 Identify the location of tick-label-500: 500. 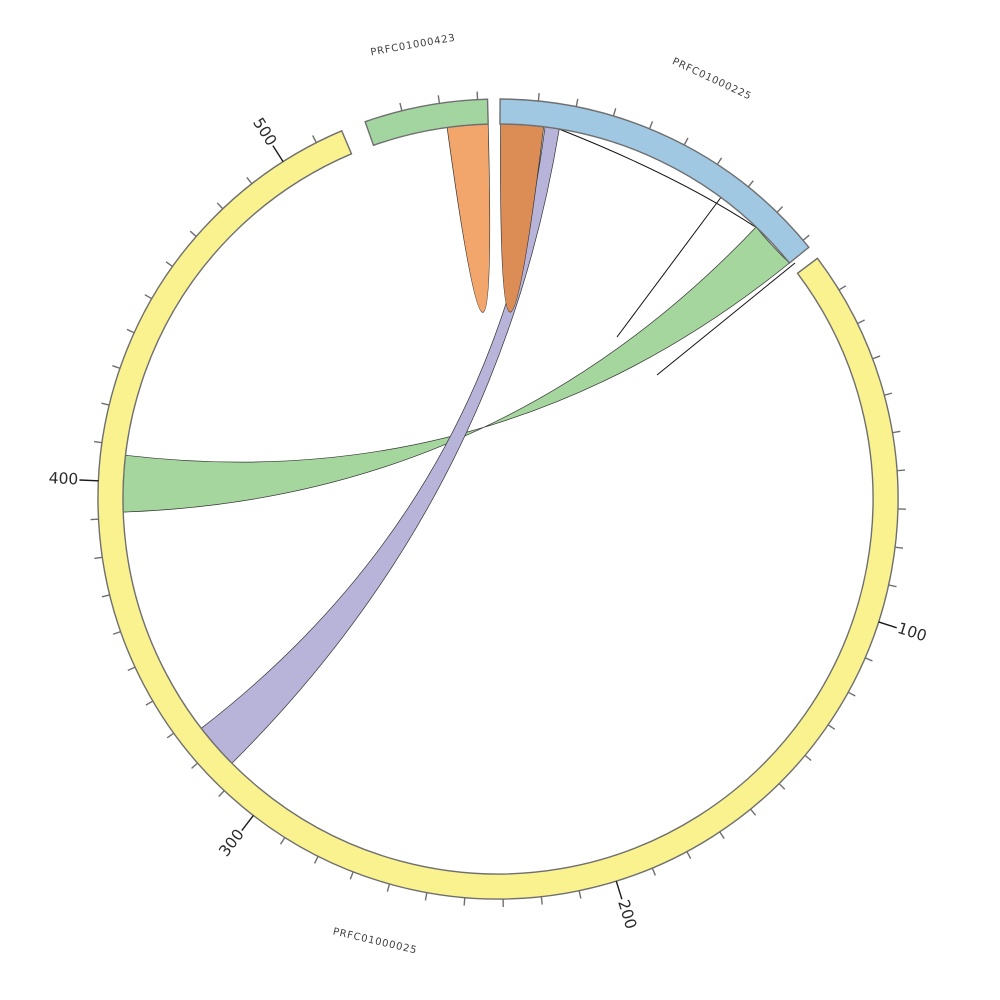
(264, 132).